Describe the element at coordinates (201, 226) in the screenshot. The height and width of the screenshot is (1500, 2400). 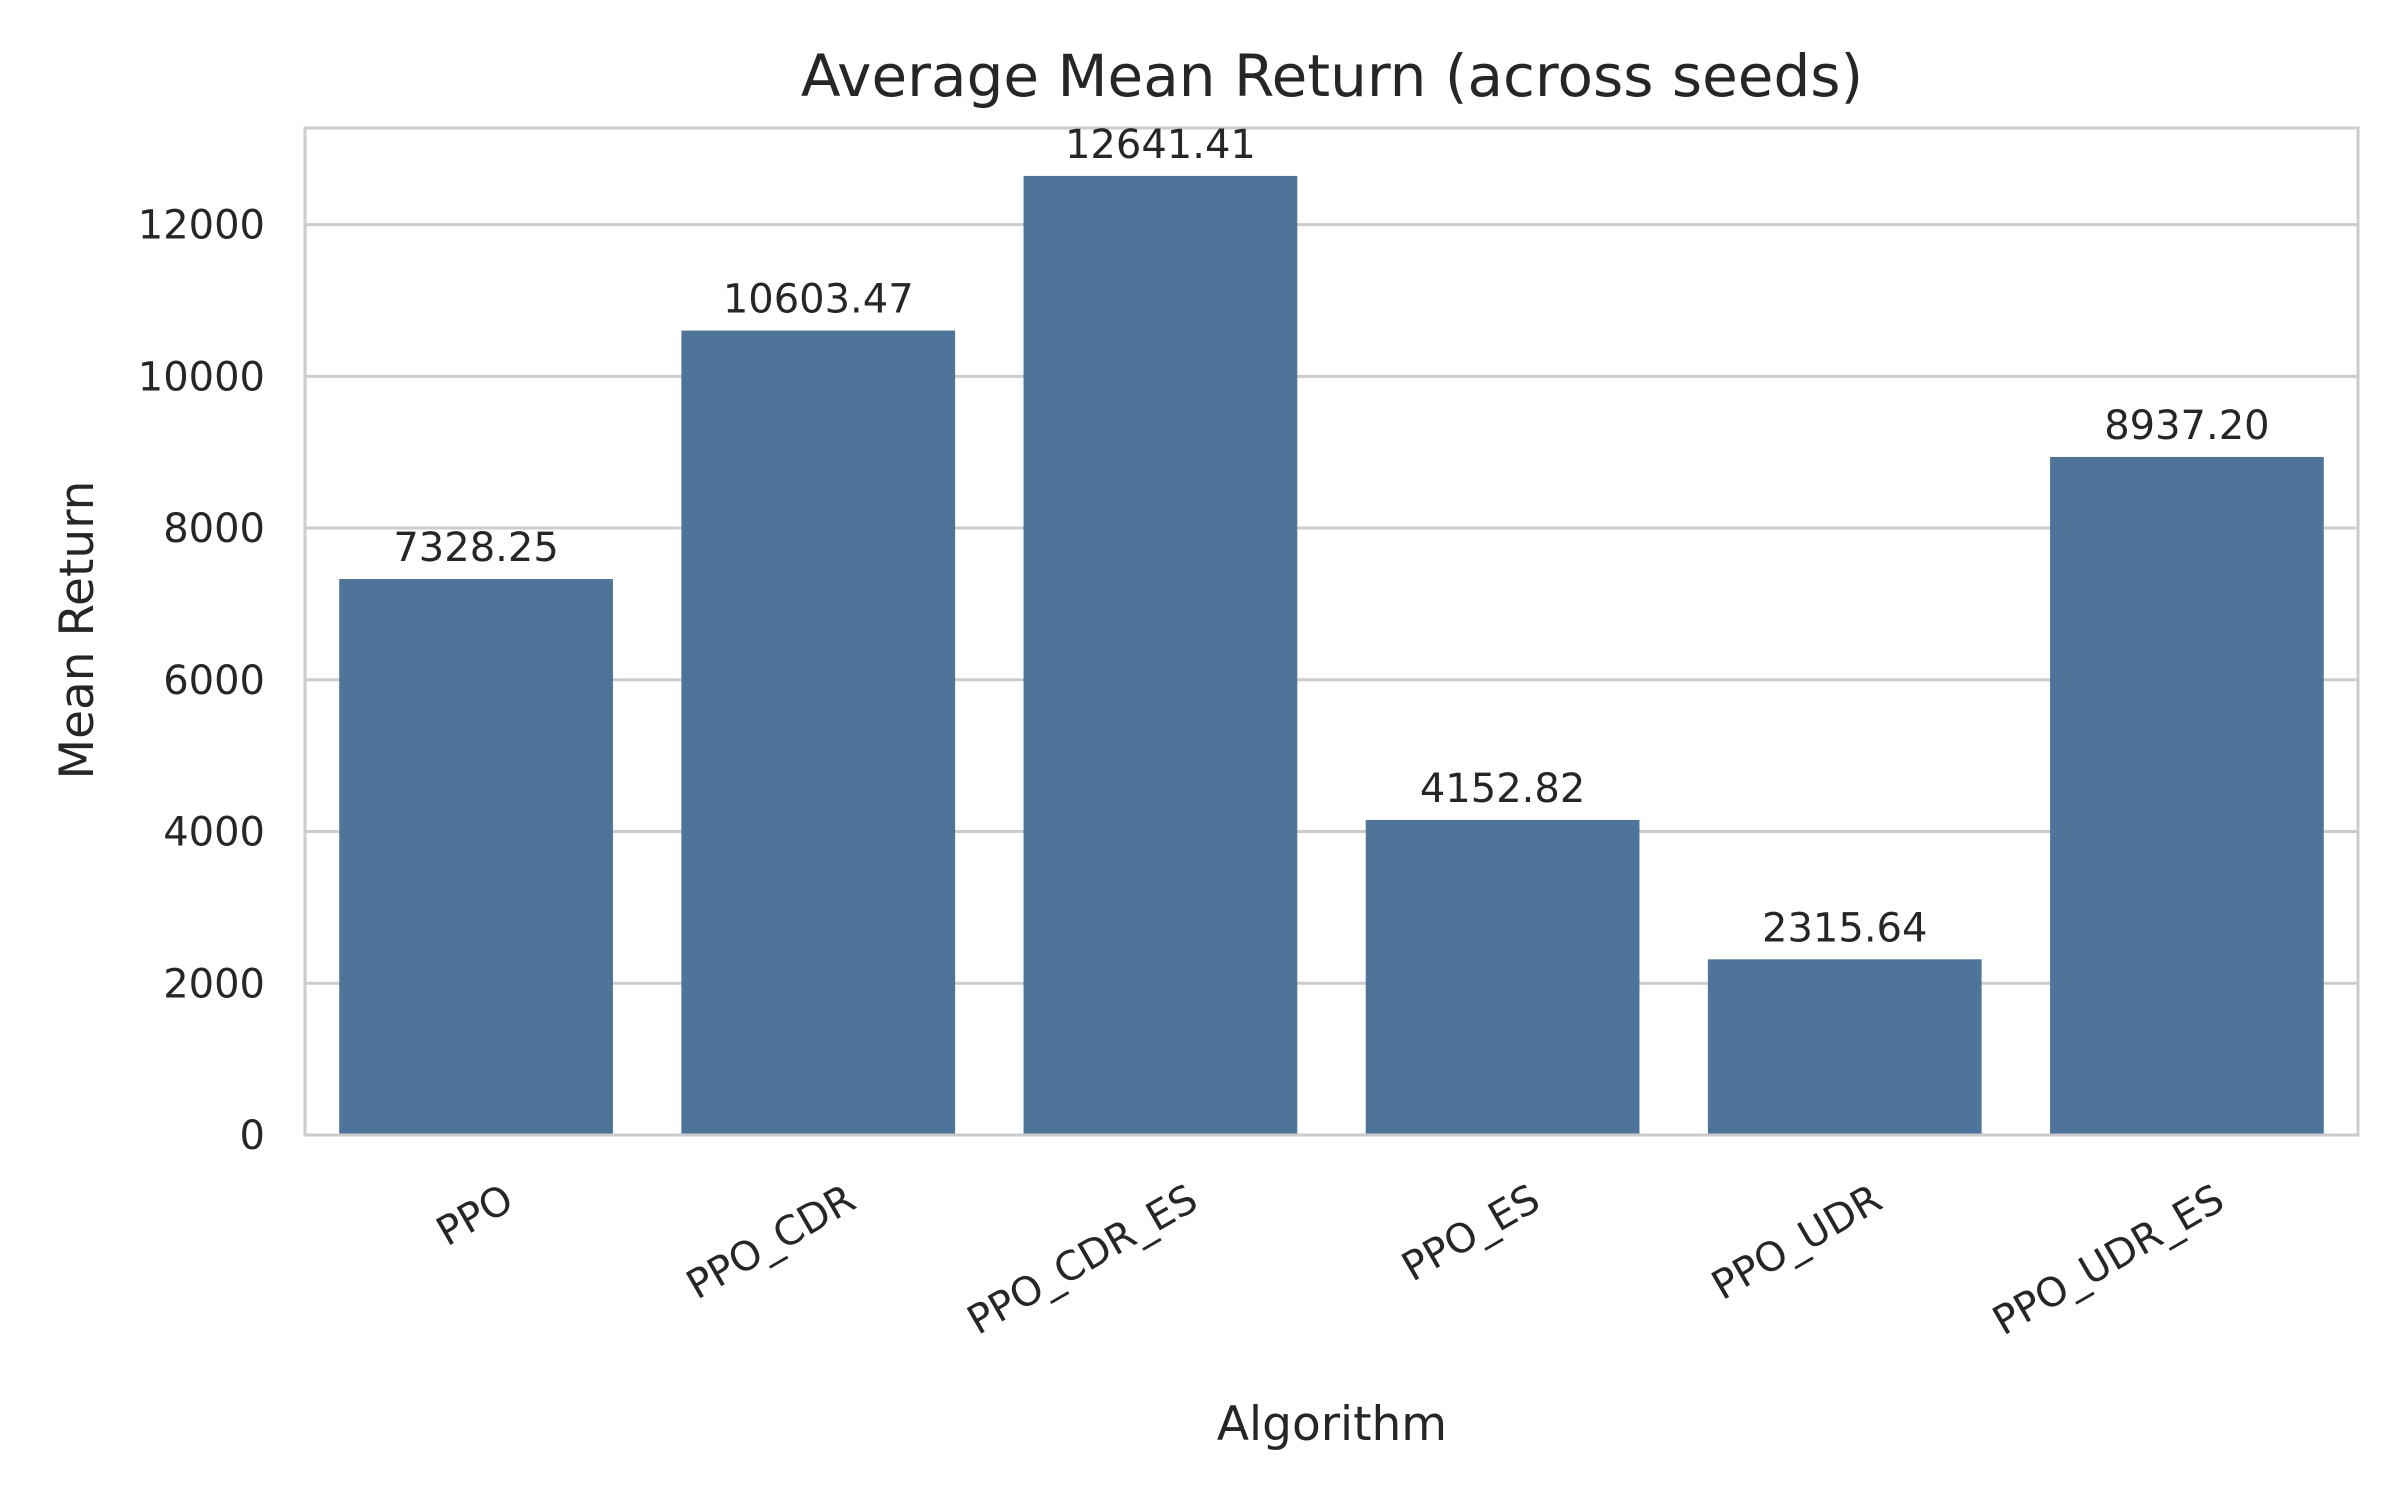
I see `y-tick-label: 12000` at that location.